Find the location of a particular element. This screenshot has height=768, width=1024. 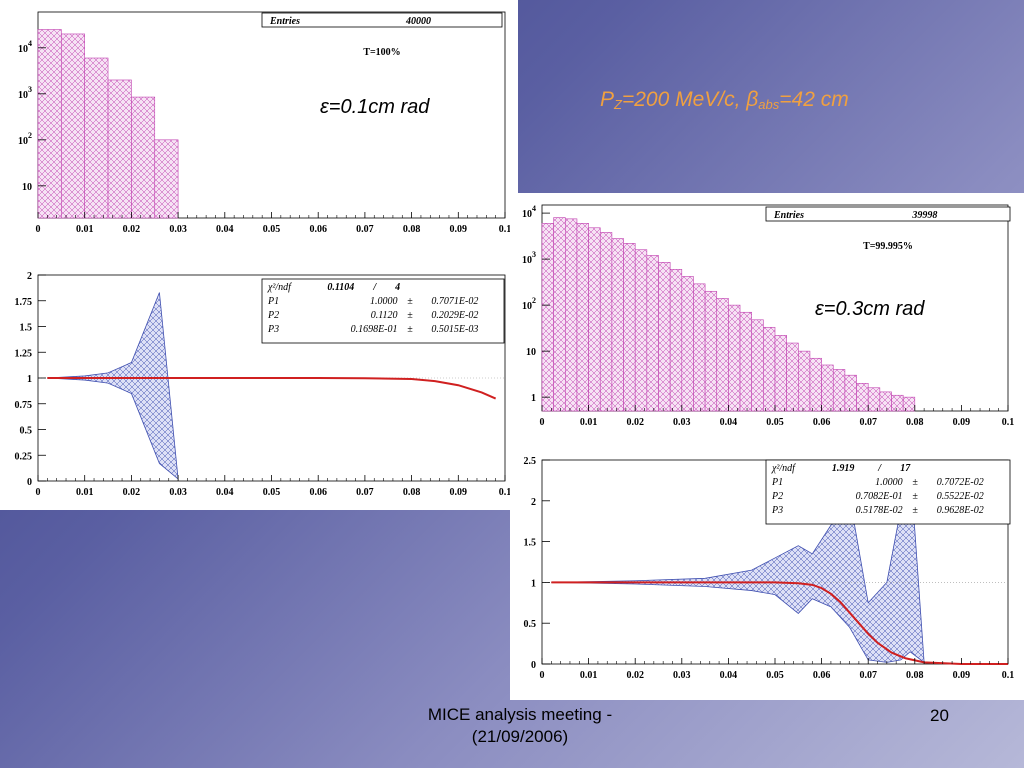

transmission-label: T=99.995% is located at coordinates (888, 246).